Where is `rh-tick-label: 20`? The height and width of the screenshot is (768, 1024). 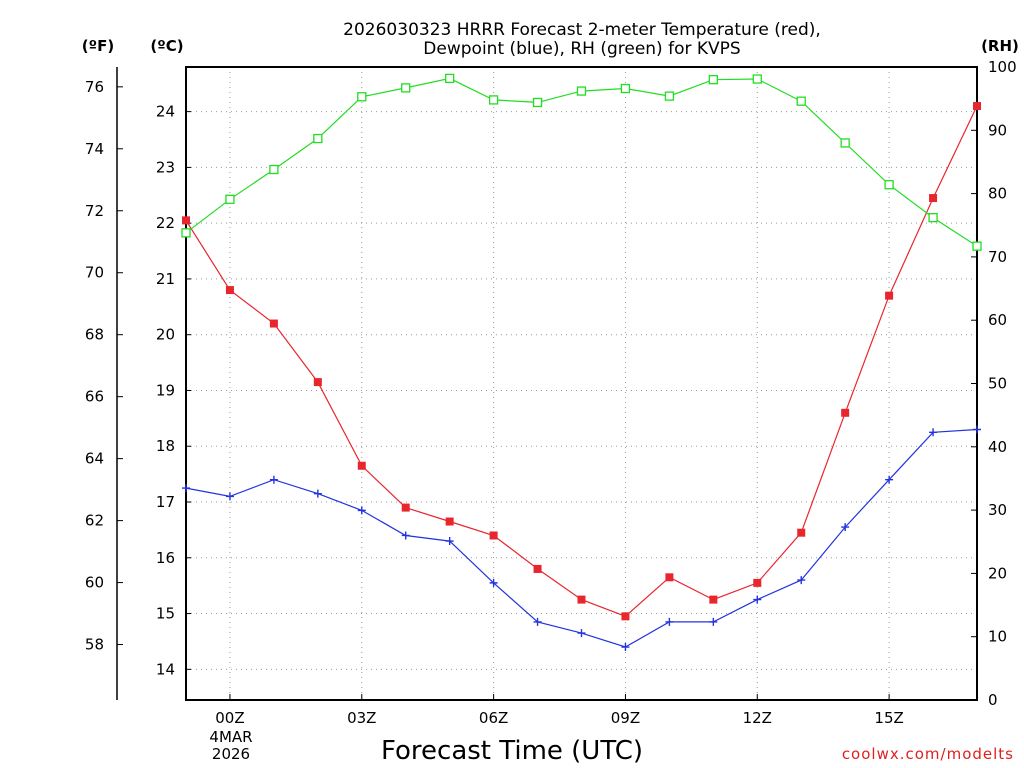 rh-tick-label: 20 is located at coordinates (997, 573).